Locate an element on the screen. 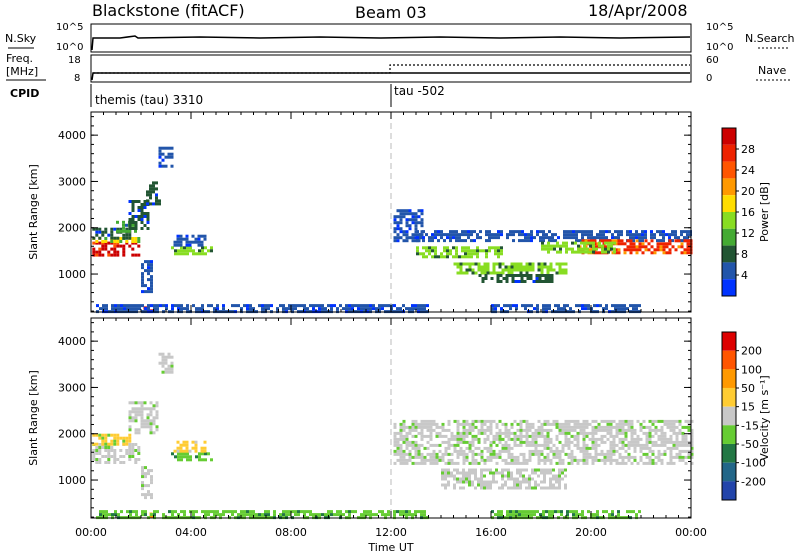 Image resolution: width=800 pixels, height=554 pixels. freq-panel: 18 8 60 0 Freq. [MHz] Nave is located at coordinates (398, 68).